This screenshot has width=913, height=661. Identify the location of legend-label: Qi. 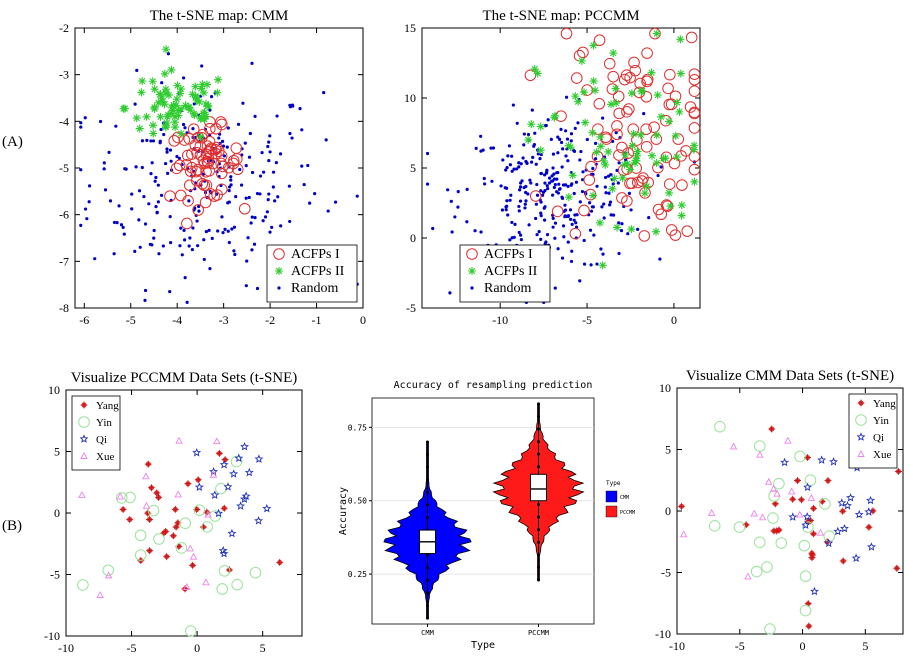
(878, 438).